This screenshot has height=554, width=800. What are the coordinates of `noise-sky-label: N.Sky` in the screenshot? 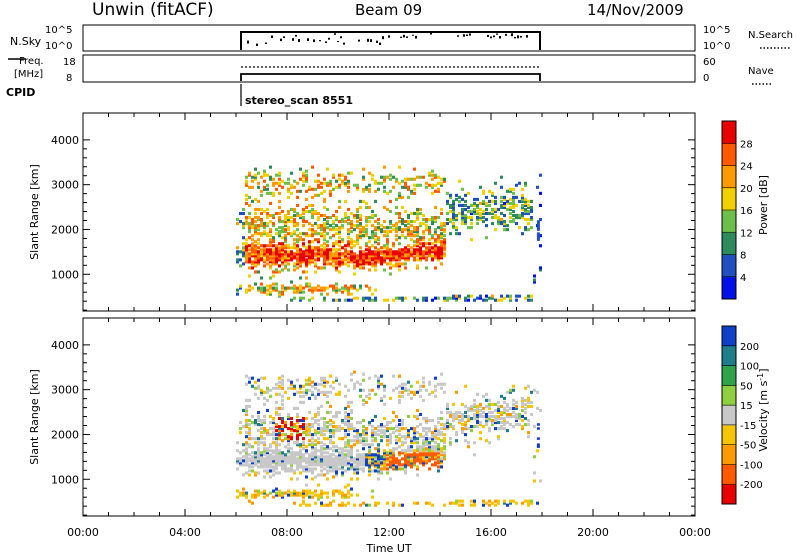 It's located at (26, 41).